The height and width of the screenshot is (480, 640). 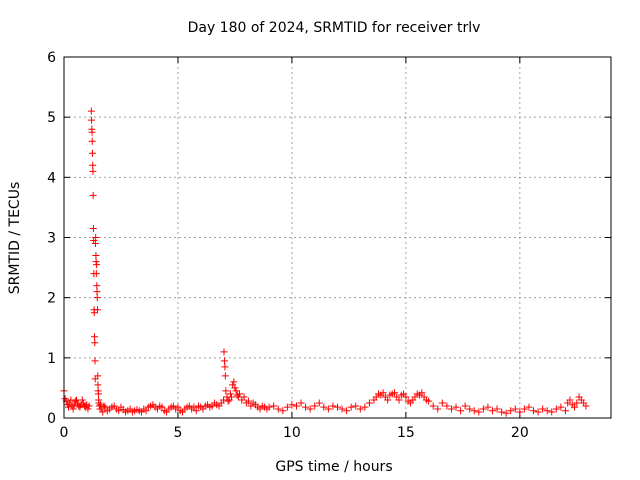 I want to click on y-tick-label: 3, so click(x=51, y=239).